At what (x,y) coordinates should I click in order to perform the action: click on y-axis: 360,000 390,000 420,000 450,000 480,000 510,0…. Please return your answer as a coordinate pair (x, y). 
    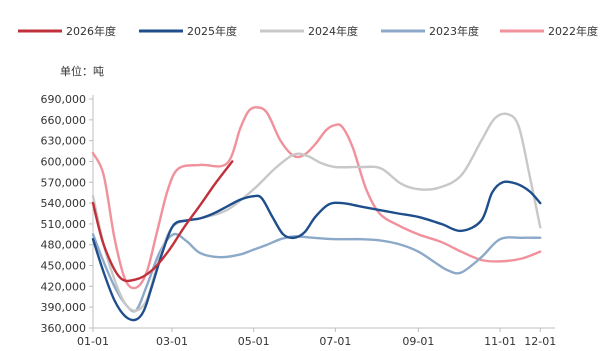
    Looking at the image, I should click on (67, 214).